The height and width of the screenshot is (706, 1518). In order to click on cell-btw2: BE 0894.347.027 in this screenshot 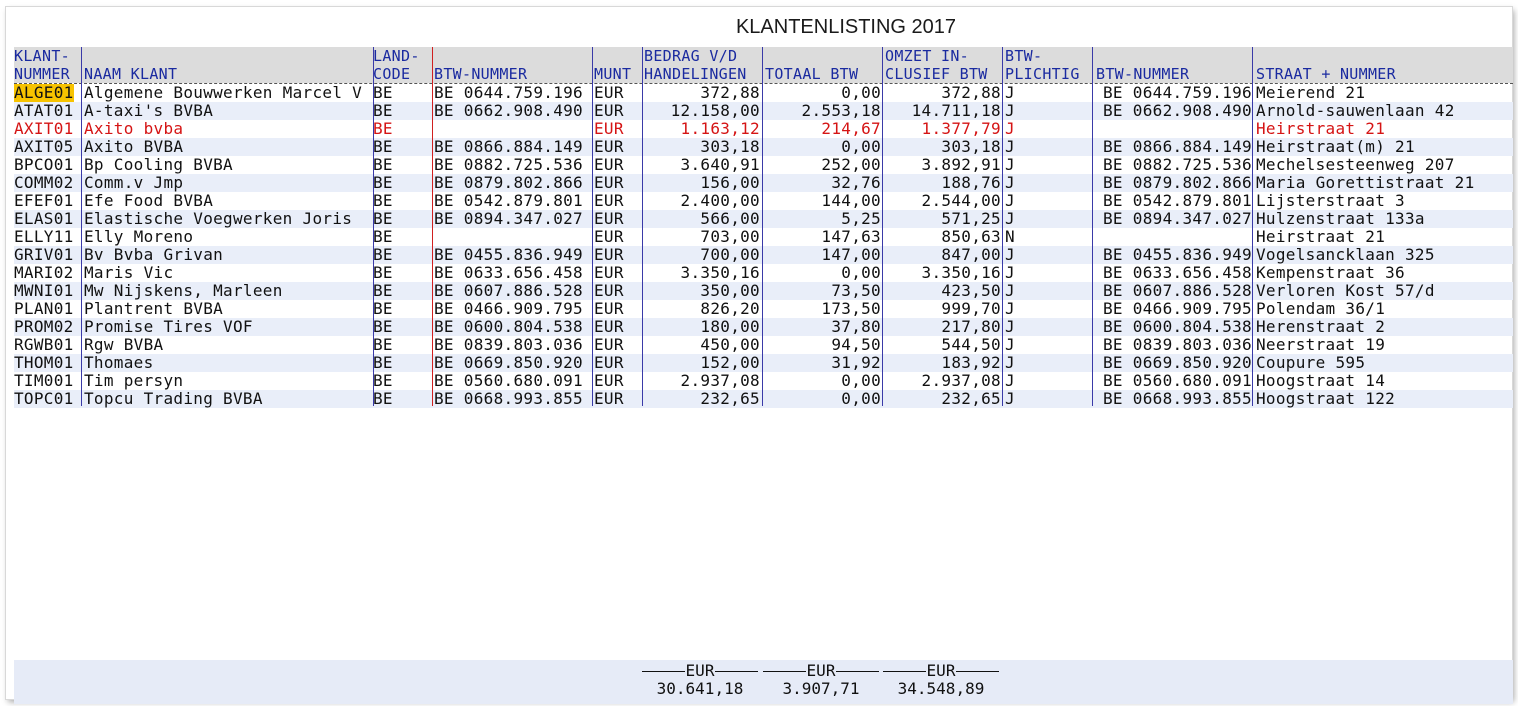, I will do `click(1177, 219)`.